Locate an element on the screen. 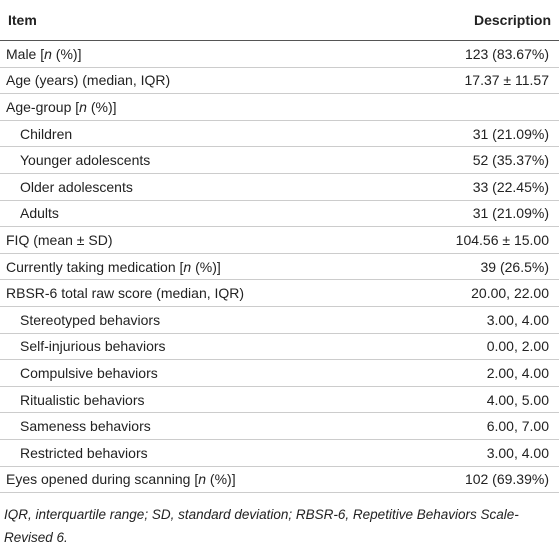 This screenshot has width=559, height=558. table-row: Younger adolescents 52 (35.37%) is located at coordinates (279, 160).